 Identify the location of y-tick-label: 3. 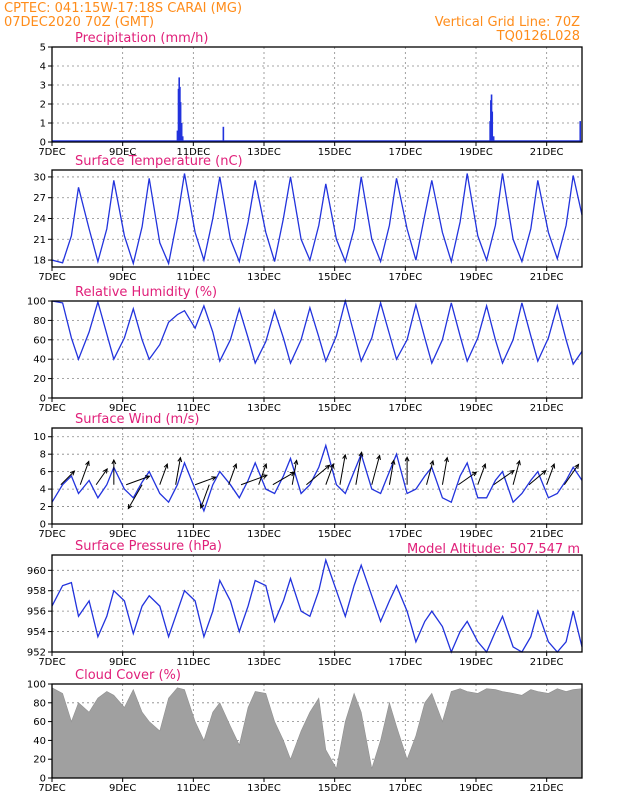
(43, 86).